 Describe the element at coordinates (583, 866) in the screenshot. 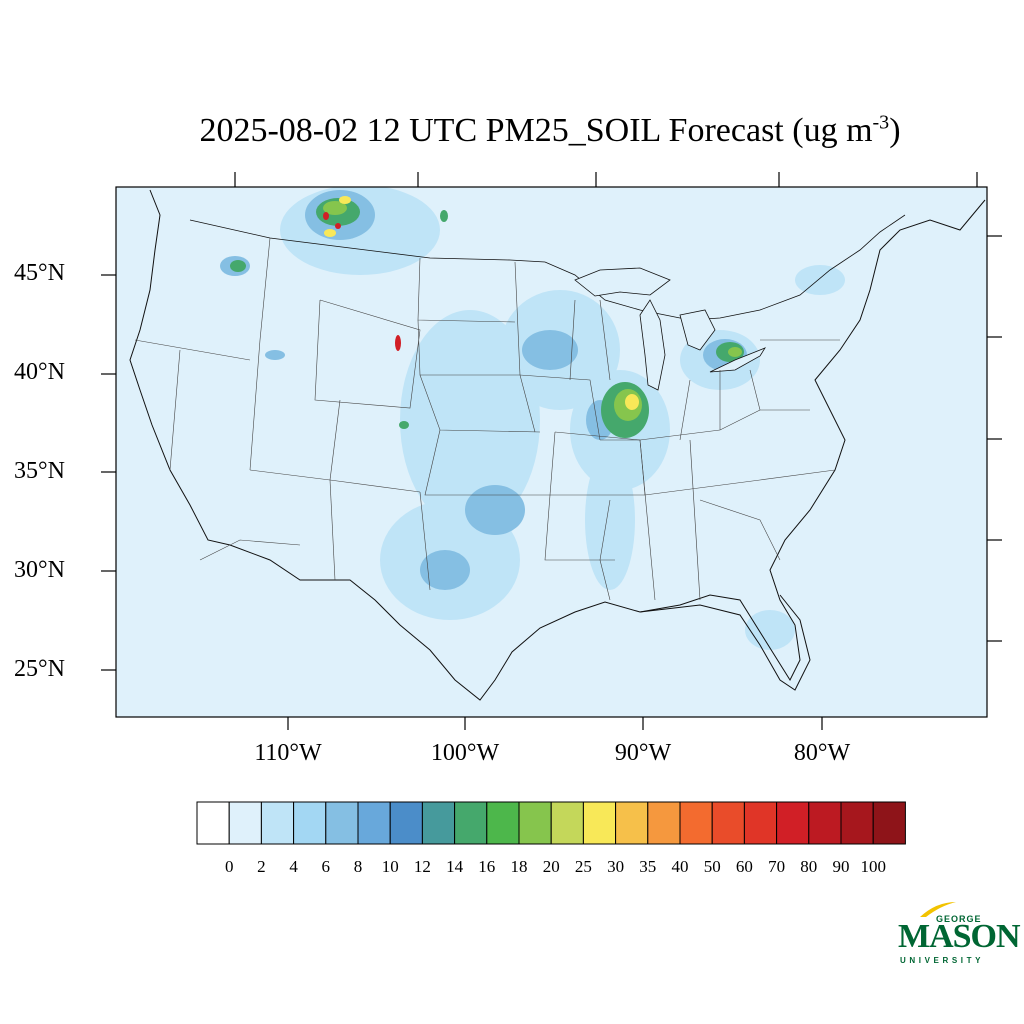

I see `colorbar-label: 25` at that location.